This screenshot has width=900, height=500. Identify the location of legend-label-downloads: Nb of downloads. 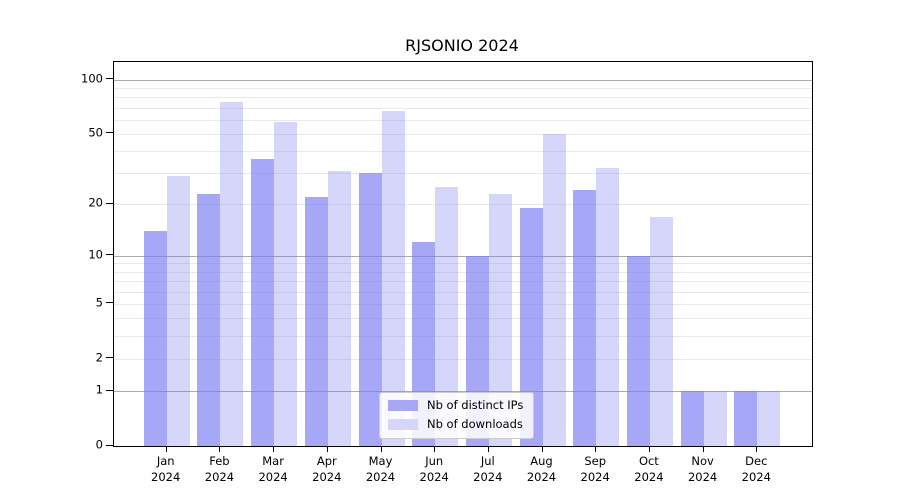
(475, 423).